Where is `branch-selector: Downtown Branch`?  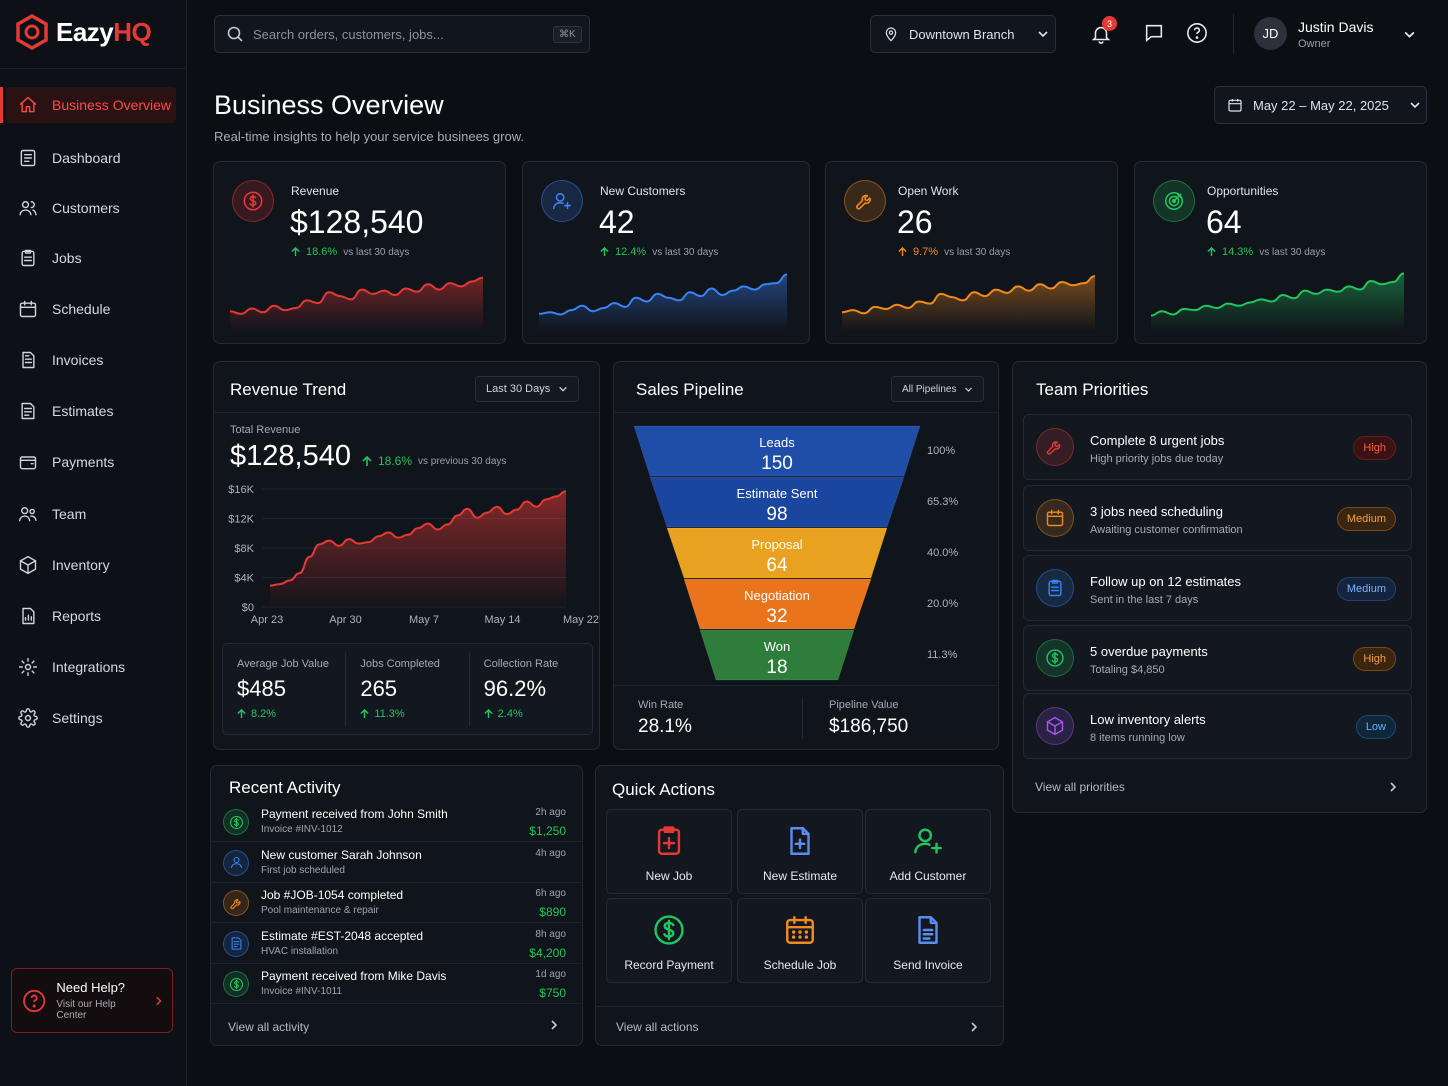
branch-selector: Downtown Branch is located at coordinates (963, 34).